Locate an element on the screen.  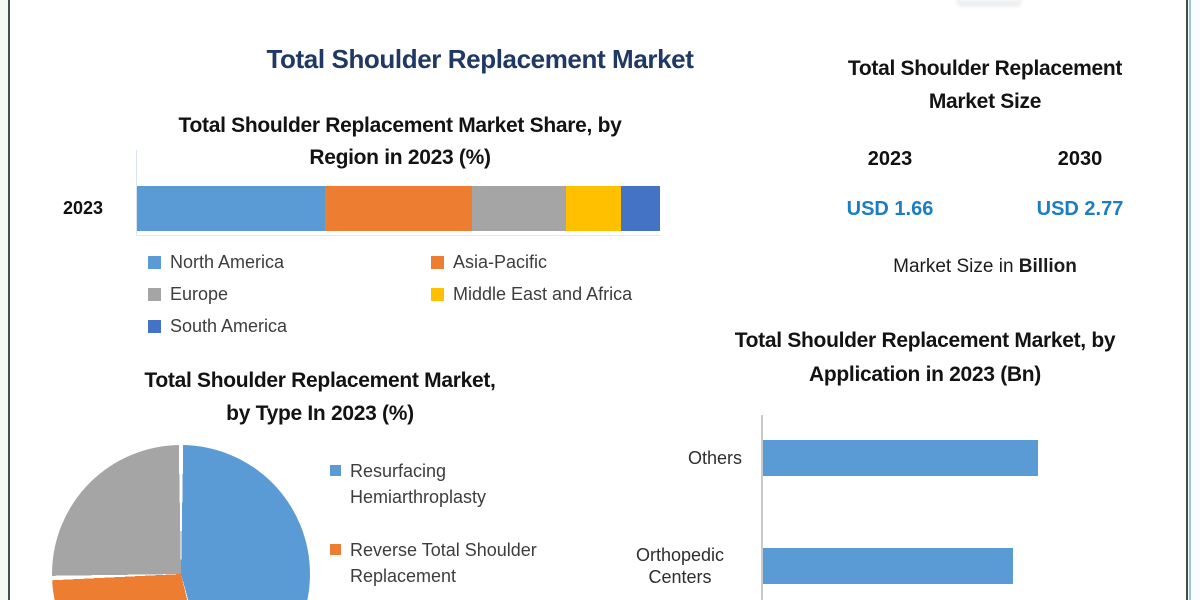
legend-swatch-europe is located at coordinates (154, 294).